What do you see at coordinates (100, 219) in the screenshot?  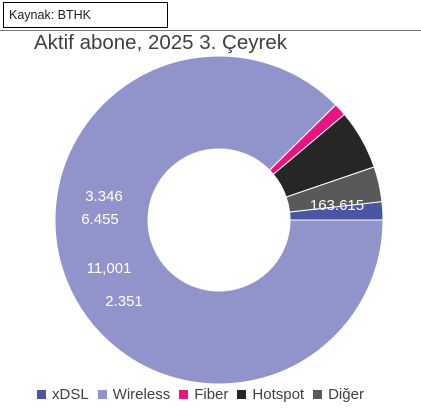 I see `data-label-diger: 6.455` at bounding box center [100, 219].